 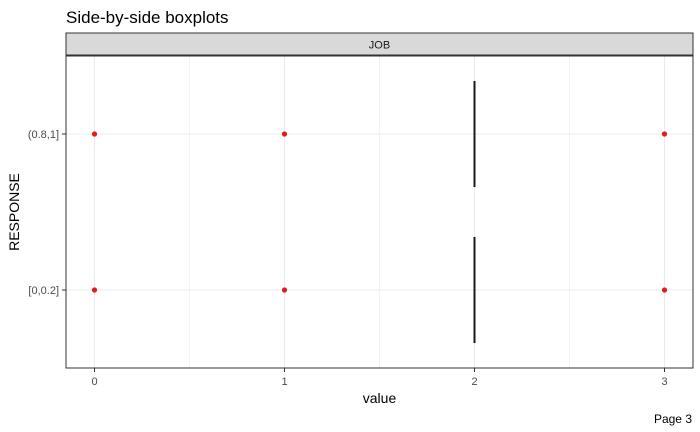 What do you see at coordinates (664, 382) in the screenshot?
I see `x-tick-label: 3` at bounding box center [664, 382].